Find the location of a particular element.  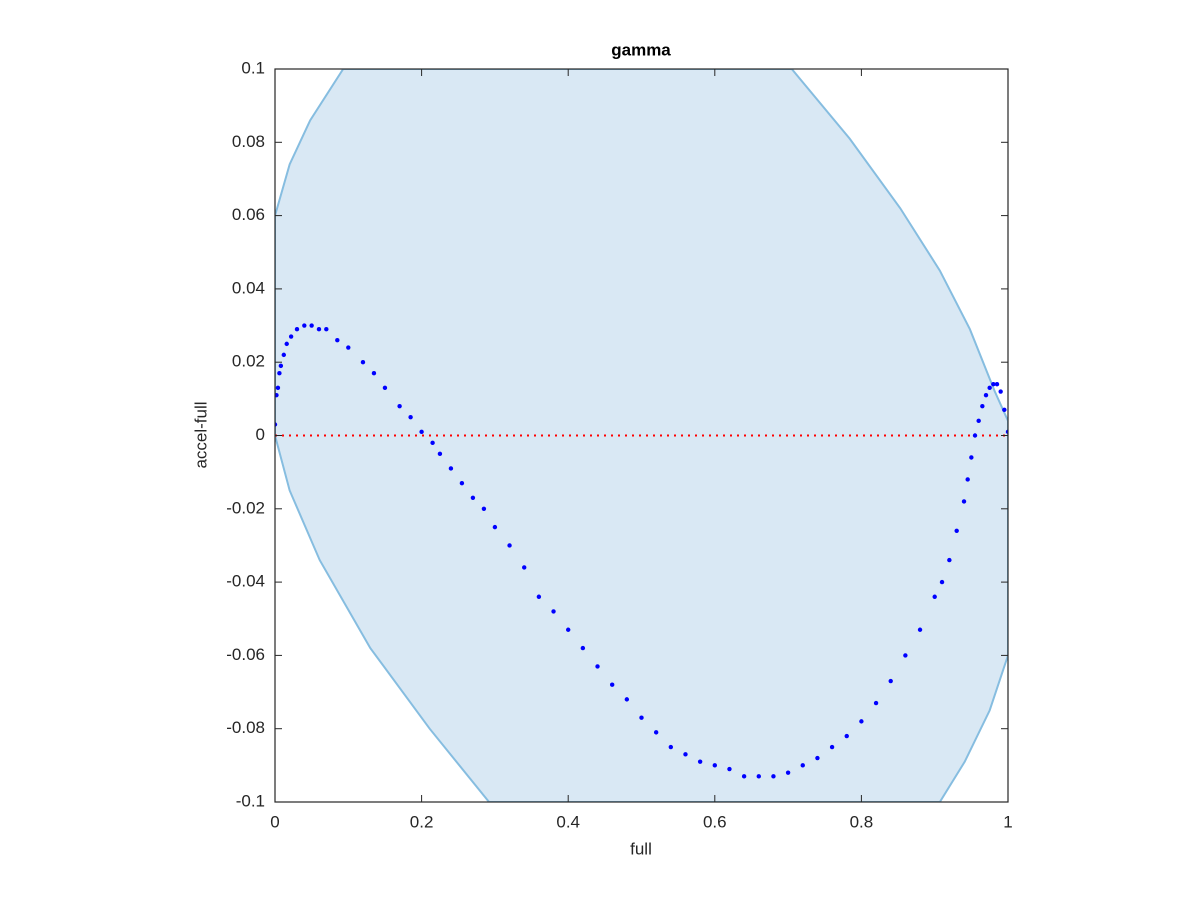

y-tick-label: -0.08 is located at coordinates (245, 727).